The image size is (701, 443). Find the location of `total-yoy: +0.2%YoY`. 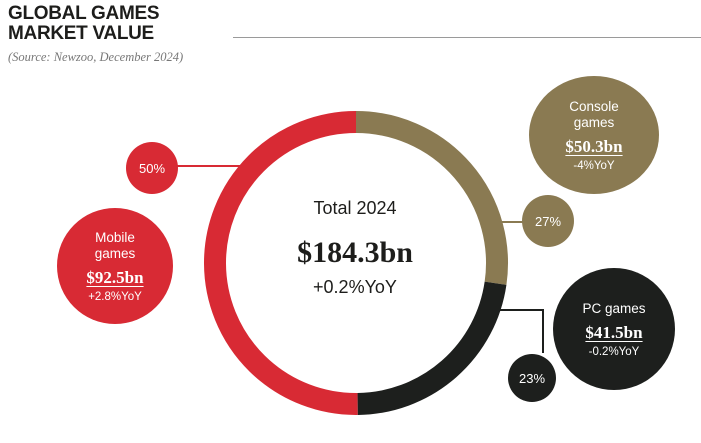

total-yoy: +0.2%YoY is located at coordinates (355, 287).